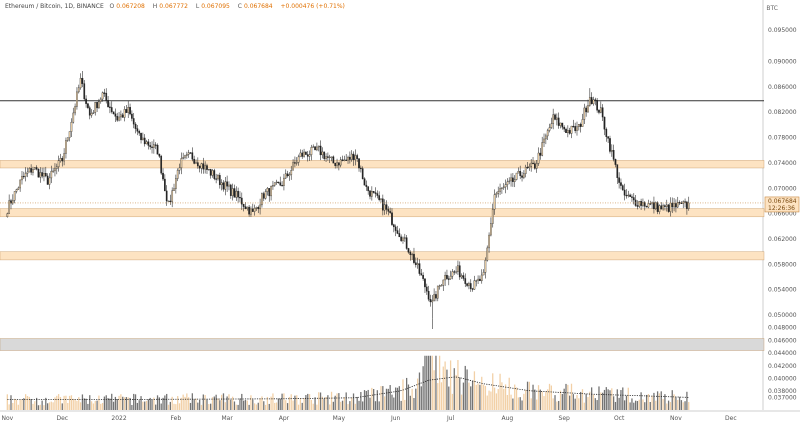  Describe the element at coordinates (62, 418) in the screenshot. I see `x-tick-label: Dec` at that location.